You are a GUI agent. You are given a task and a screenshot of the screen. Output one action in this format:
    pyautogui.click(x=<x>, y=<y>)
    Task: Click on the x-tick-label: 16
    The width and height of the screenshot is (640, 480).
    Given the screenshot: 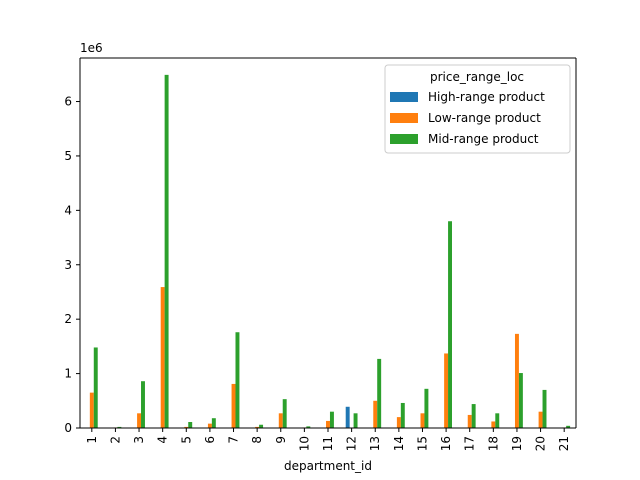 What is the action you would take?
    pyautogui.click(x=446, y=443)
    